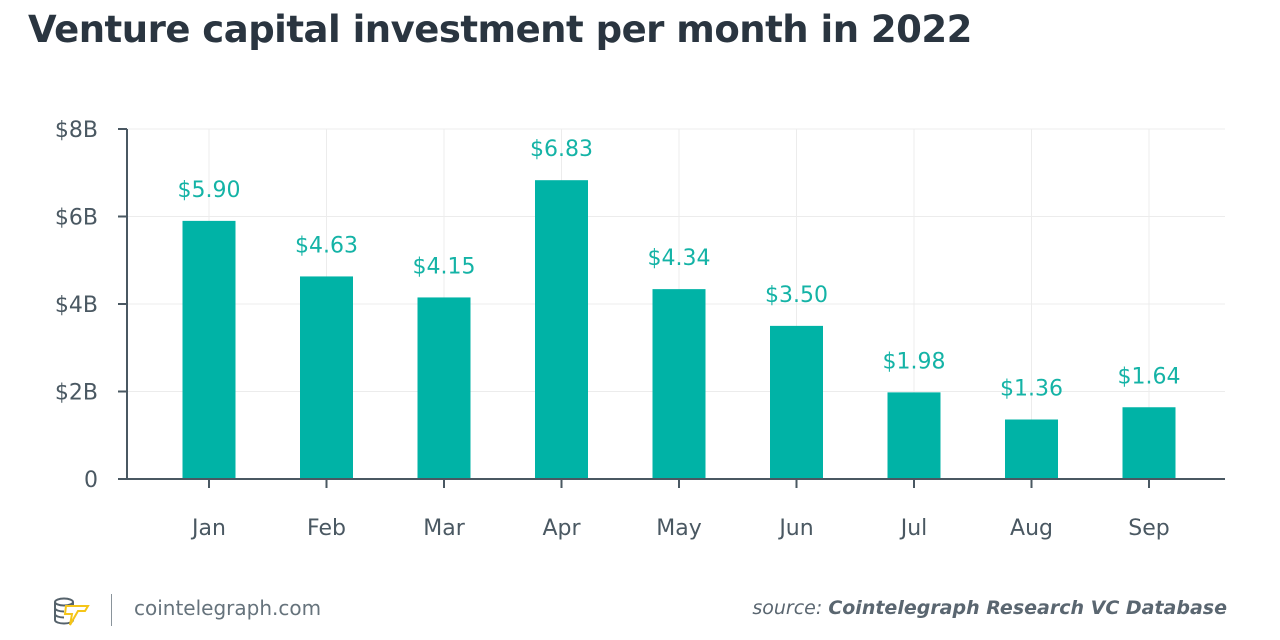  I want to click on y-tick-label: $4B, so click(76, 305).